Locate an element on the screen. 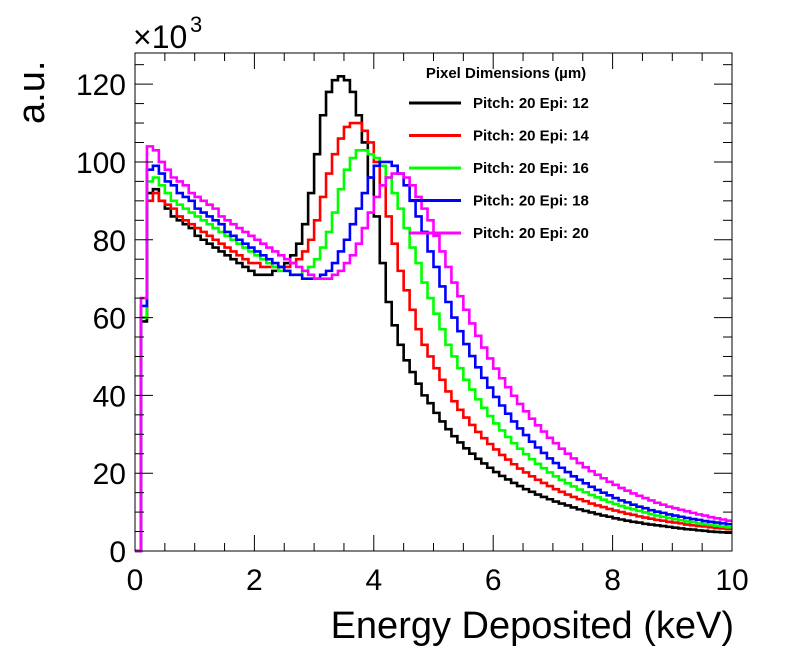 This screenshot has height=672, width=796. y-tick-label: 40 is located at coordinates (109, 396).